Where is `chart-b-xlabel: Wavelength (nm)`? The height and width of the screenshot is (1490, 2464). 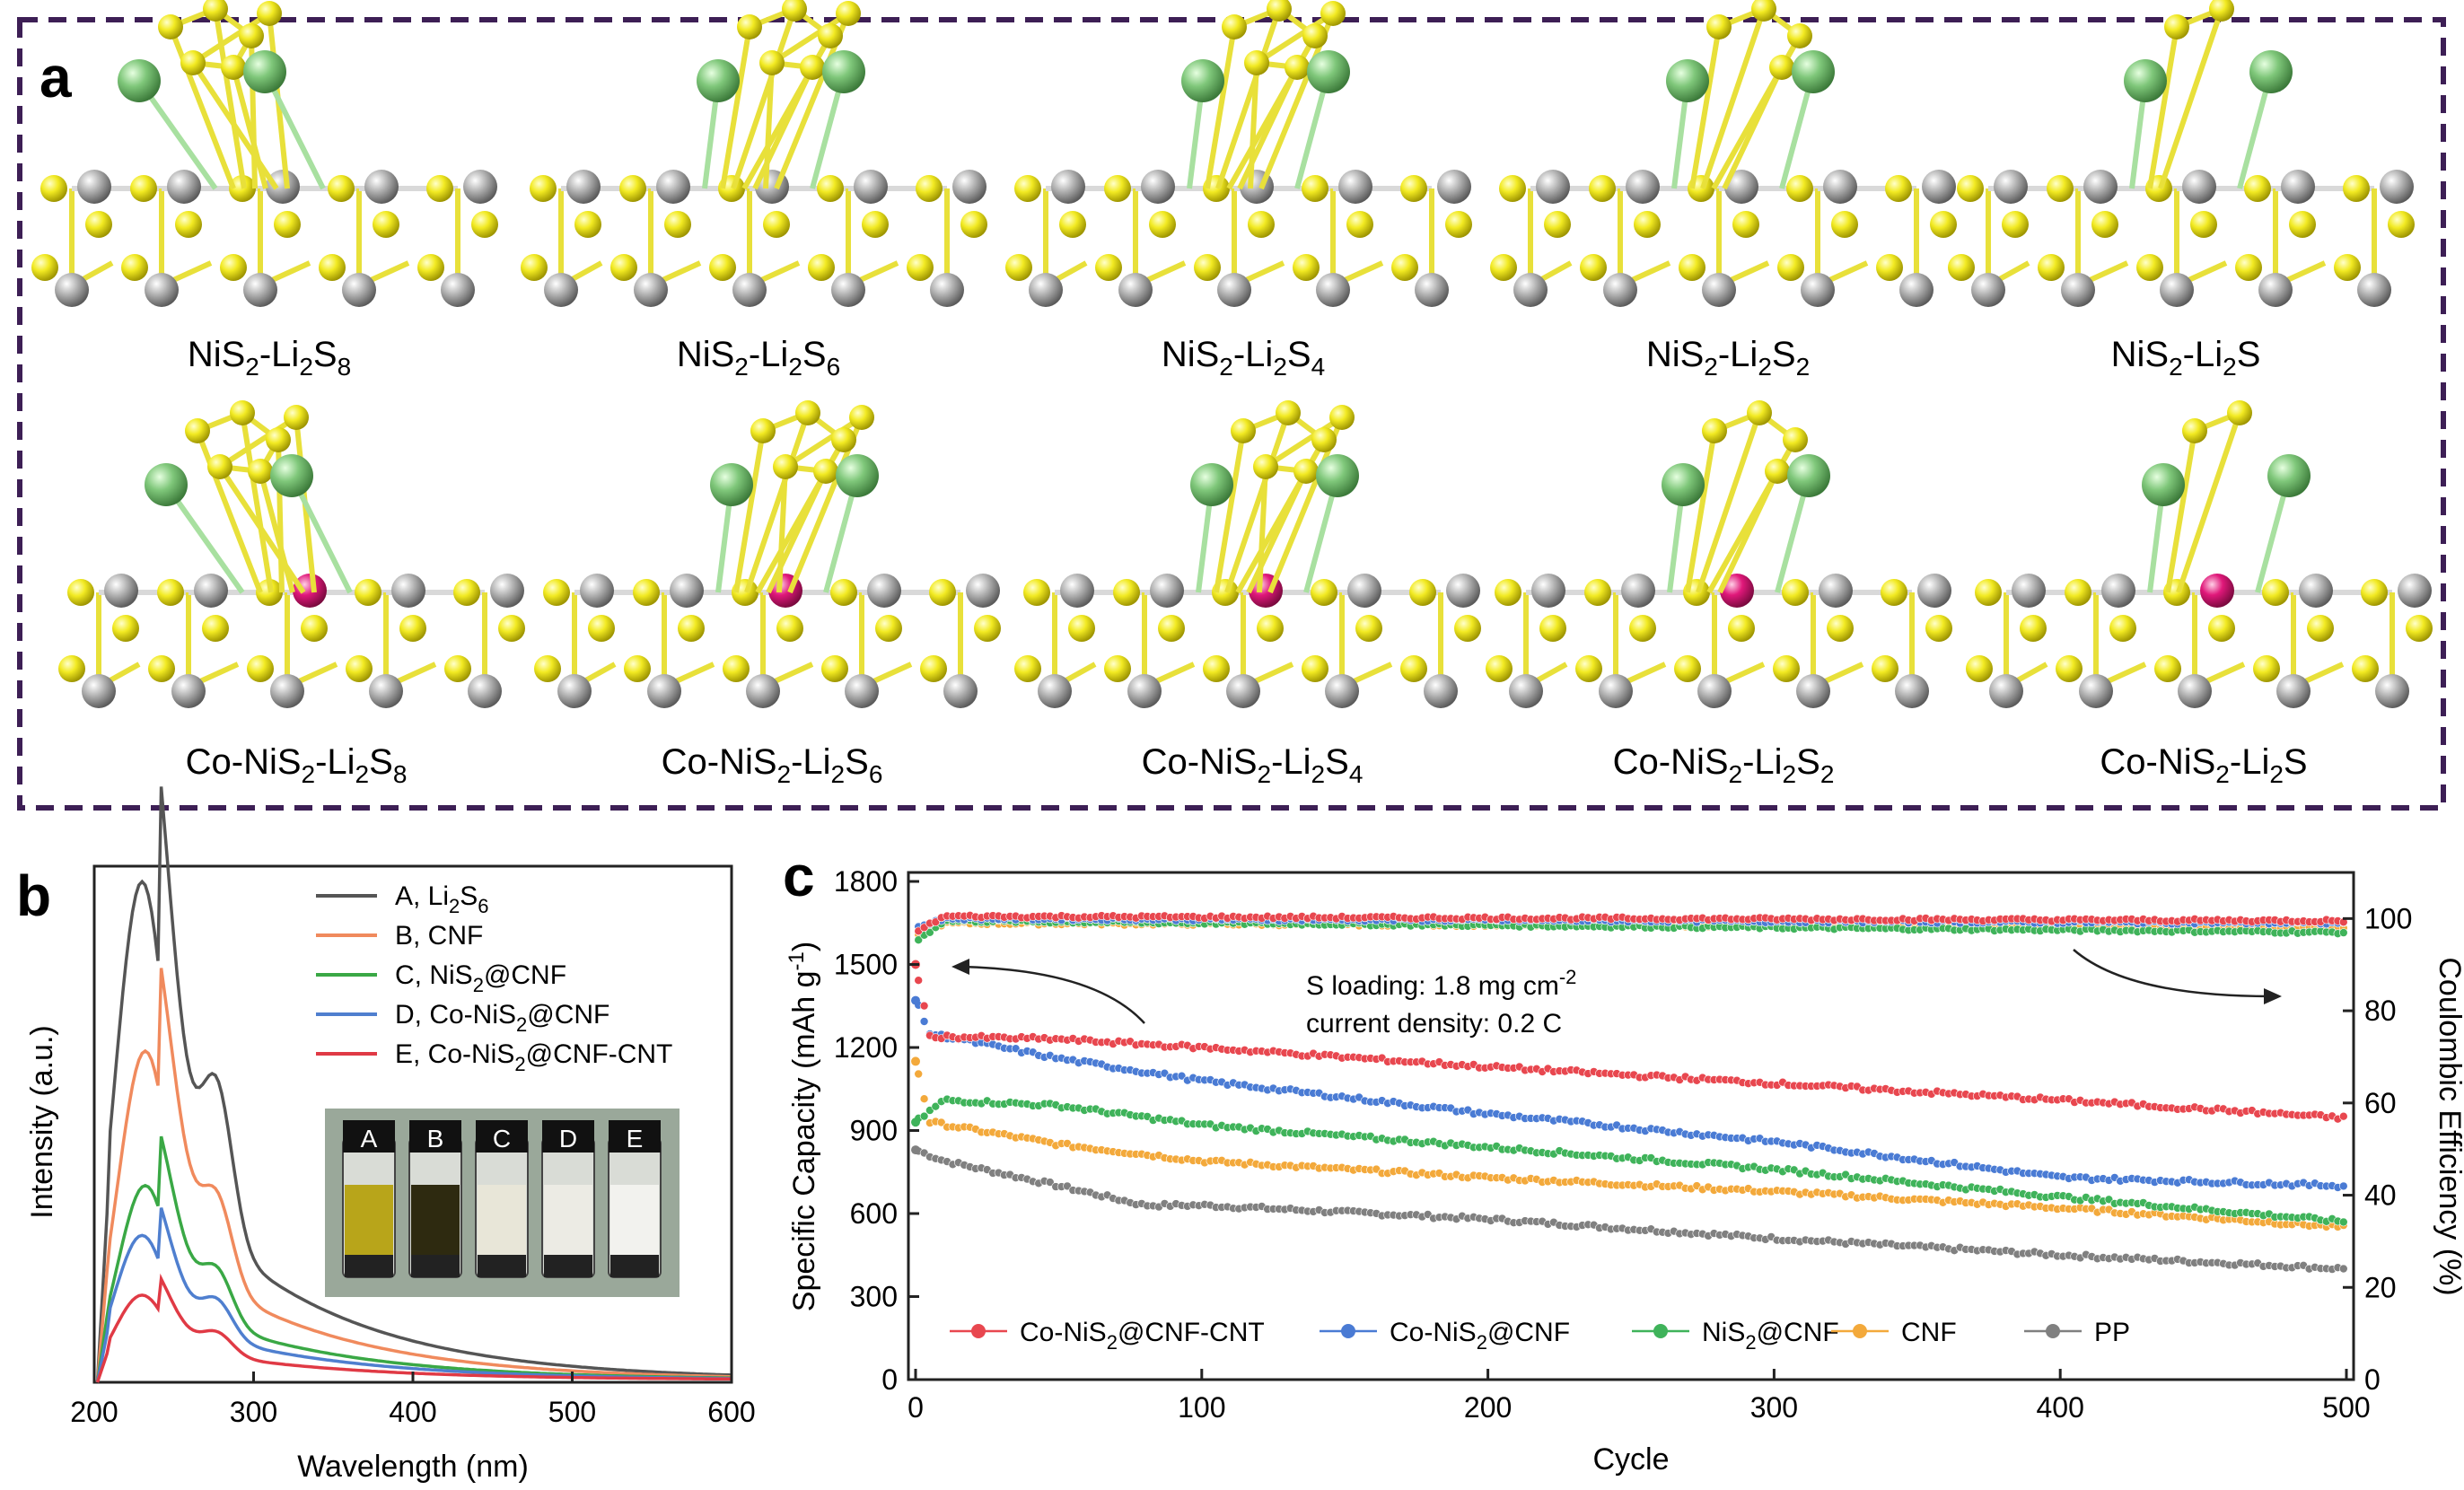 chart-b-xlabel: Wavelength (nm) is located at coordinates (413, 1467).